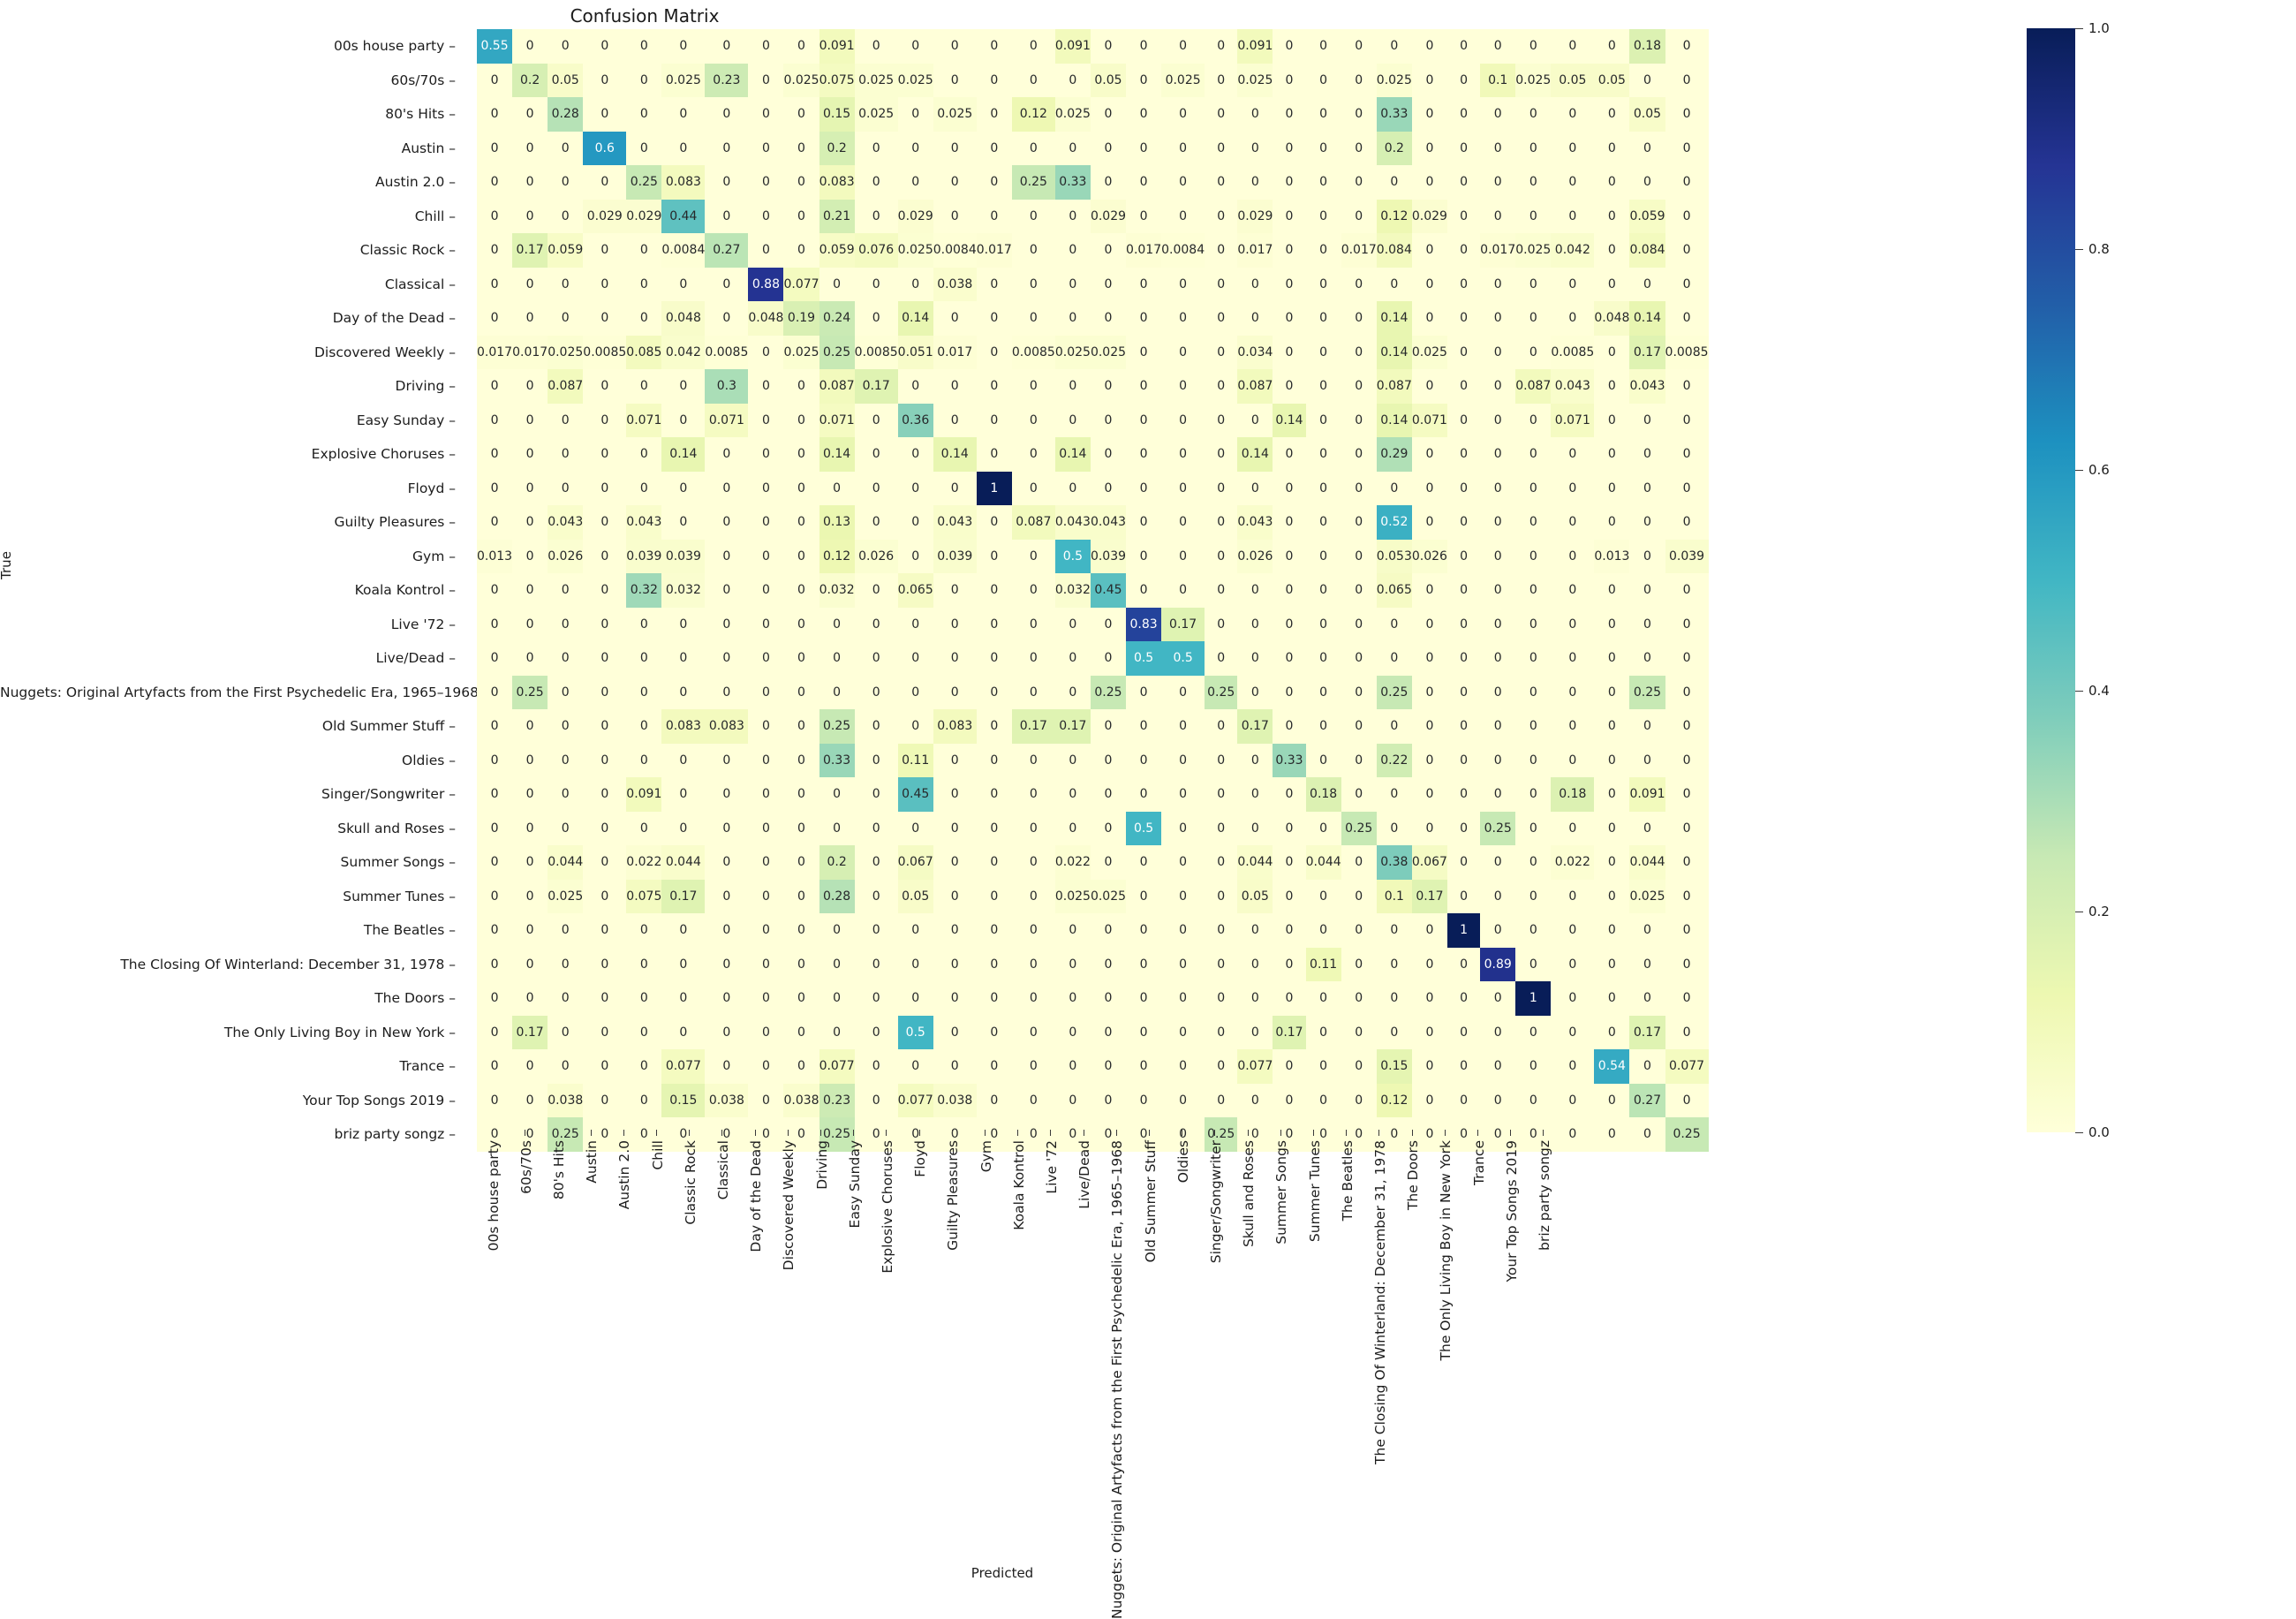 The image size is (2296, 1619). What do you see at coordinates (801, 1100) in the screenshot?
I see `heatmap-cell: 0.038` at bounding box center [801, 1100].